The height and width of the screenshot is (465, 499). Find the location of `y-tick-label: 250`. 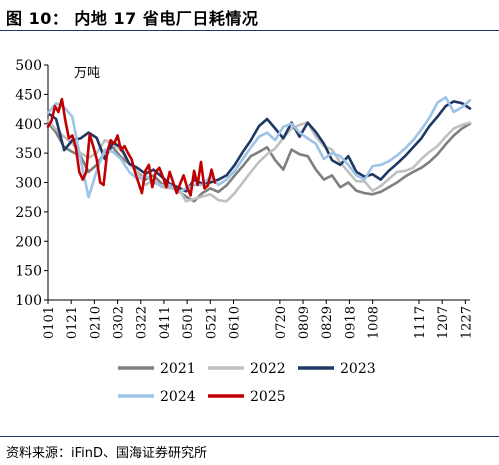

y-tick-label: 250 is located at coordinates (28, 213).